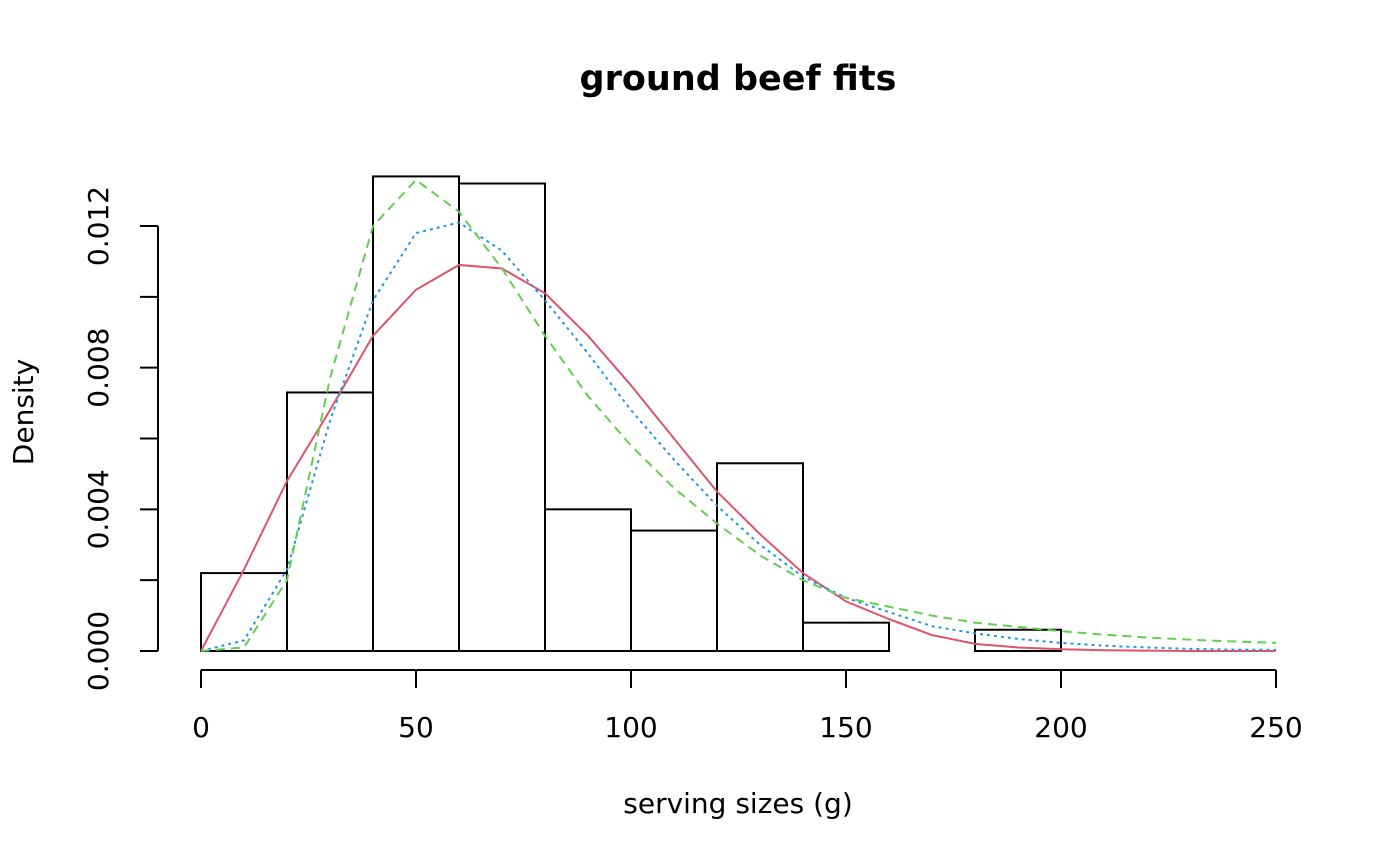  I want to click on x-axis-label: serving sizes (g), so click(738, 803).